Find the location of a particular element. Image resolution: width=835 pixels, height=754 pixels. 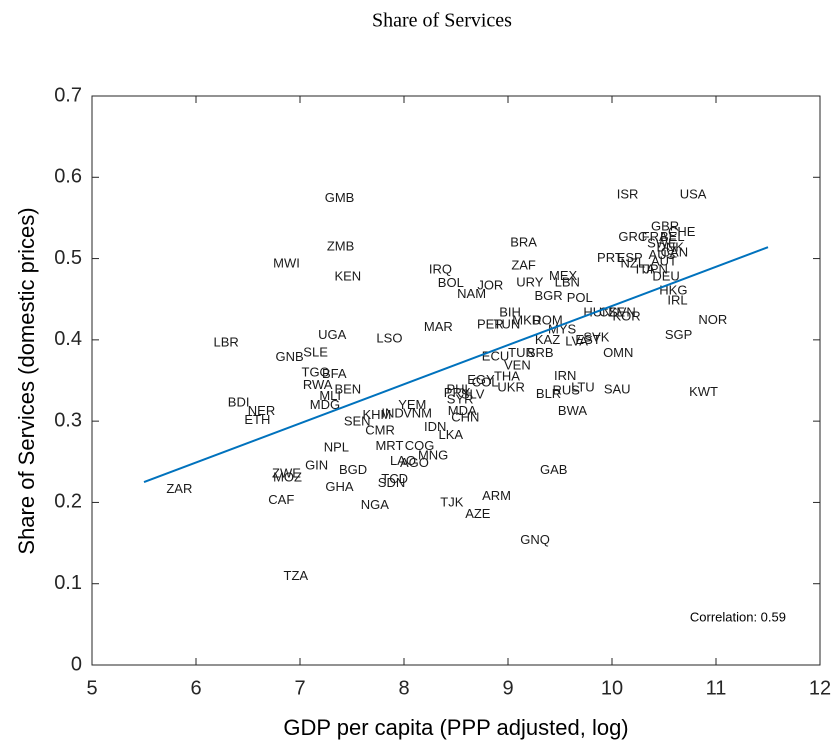

country-point: SLE is located at coordinates (315, 351).